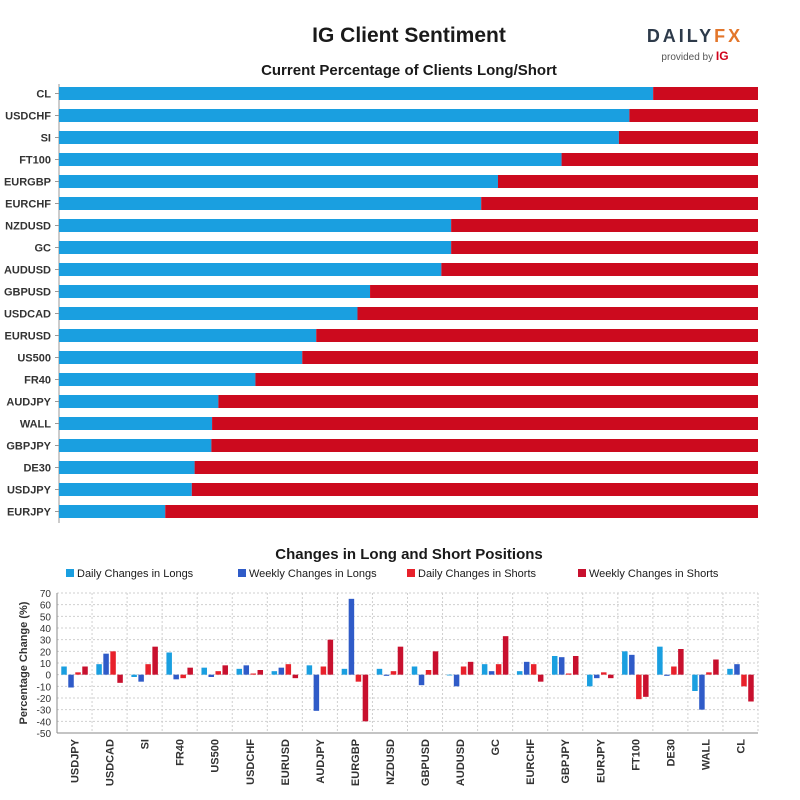 This screenshot has height=800, width=800. What do you see at coordinates (693, 115) in the screenshot?
I see `short-bar-usdchf` at bounding box center [693, 115].